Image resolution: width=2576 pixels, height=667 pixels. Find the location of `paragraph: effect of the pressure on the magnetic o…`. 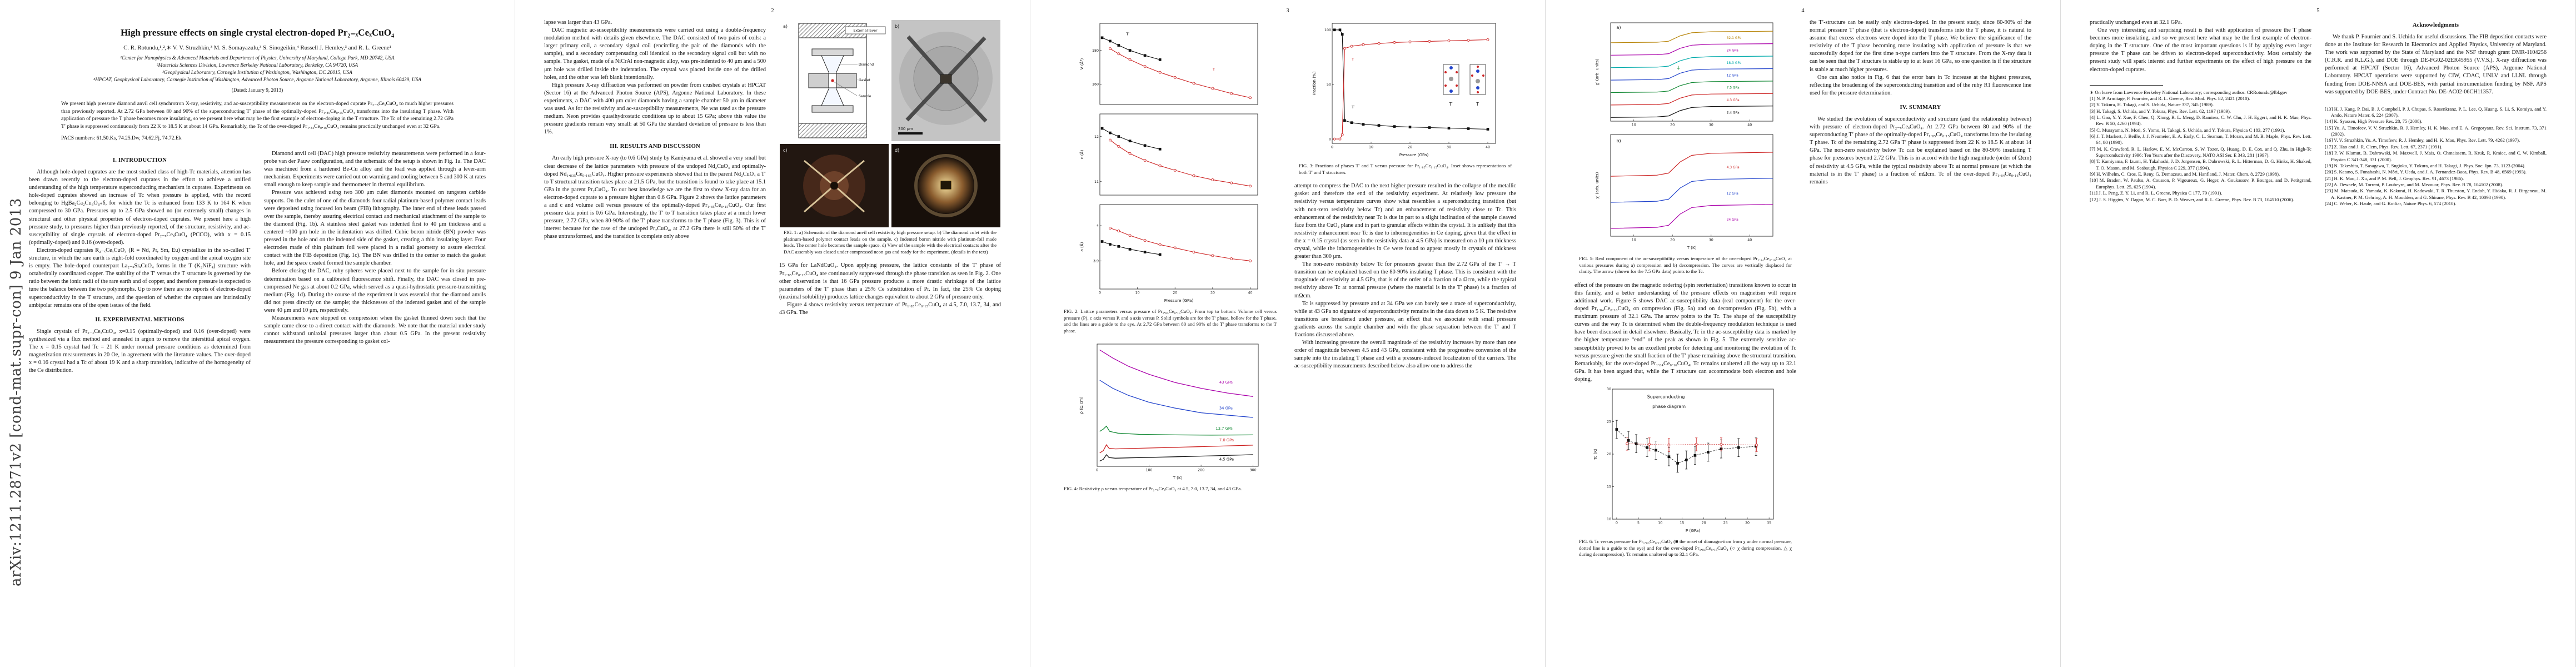

paragraph: effect of the pressure on the magnetic o… is located at coordinates (1685, 332).